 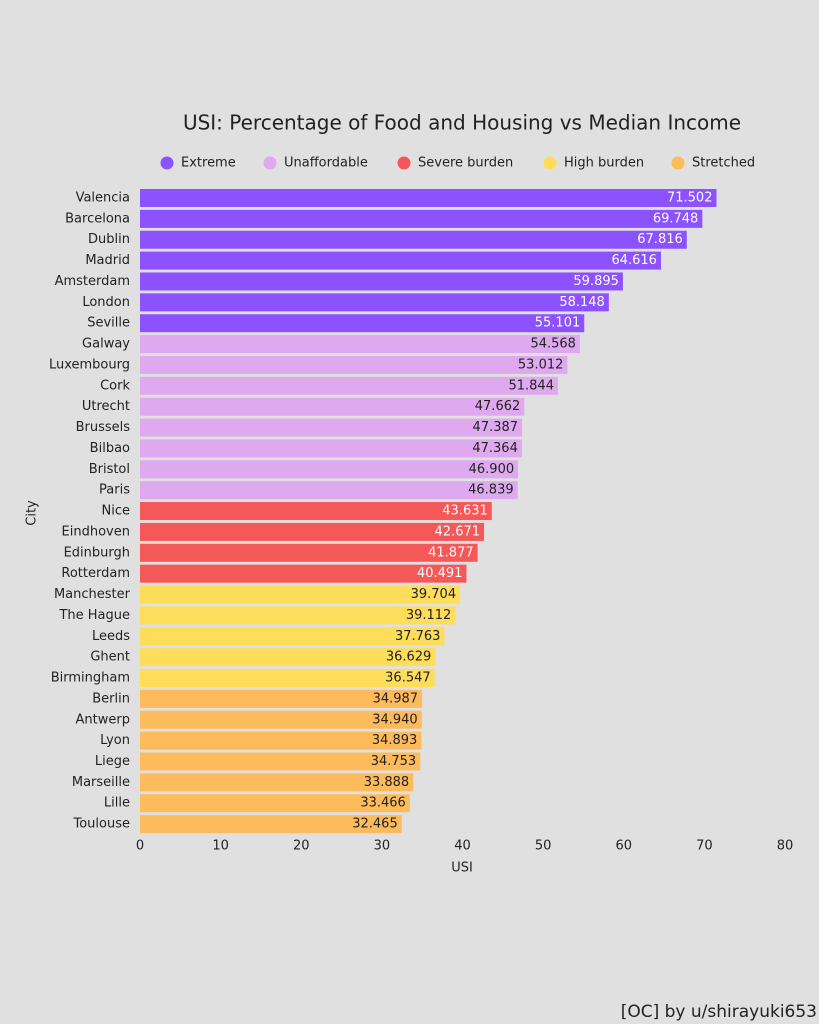 I want to click on y-tick-label: Bristol, so click(x=109, y=469).